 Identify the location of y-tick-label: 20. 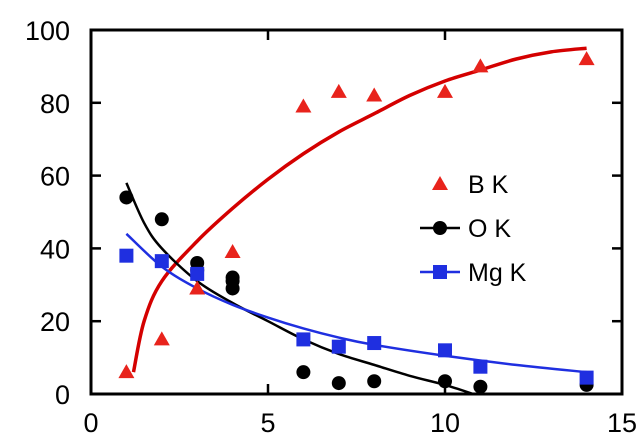
(55, 322).